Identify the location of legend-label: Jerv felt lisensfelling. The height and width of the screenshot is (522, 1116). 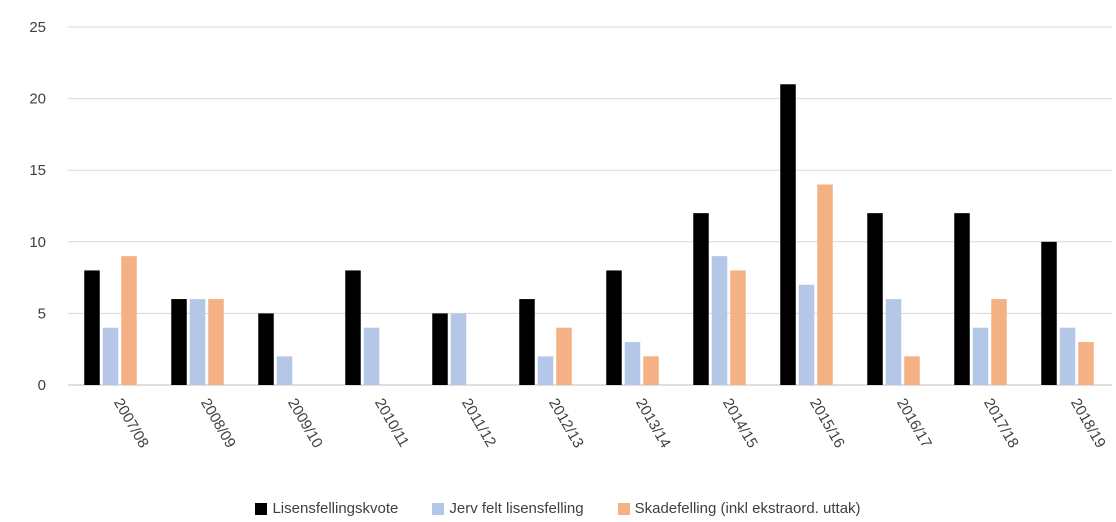
(516, 508).